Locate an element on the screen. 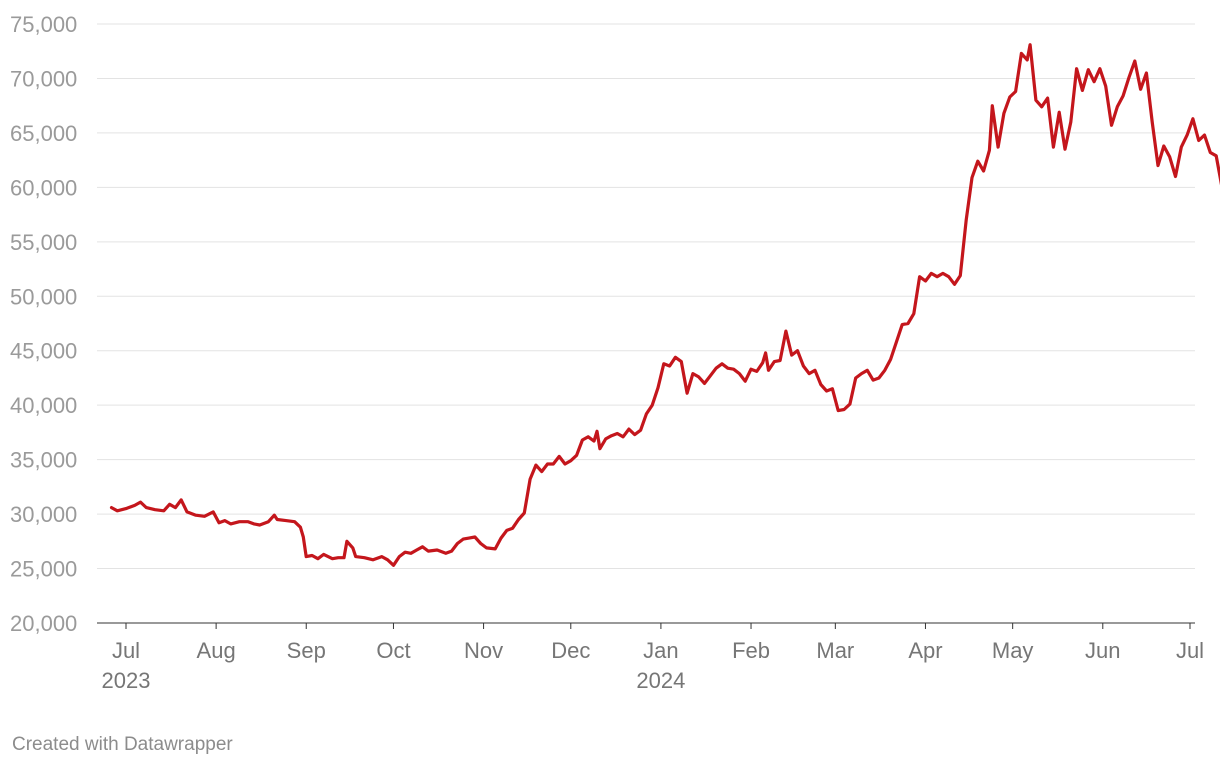 The width and height of the screenshot is (1220, 770). y-tick-label: 45,000 is located at coordinates (43, 351).